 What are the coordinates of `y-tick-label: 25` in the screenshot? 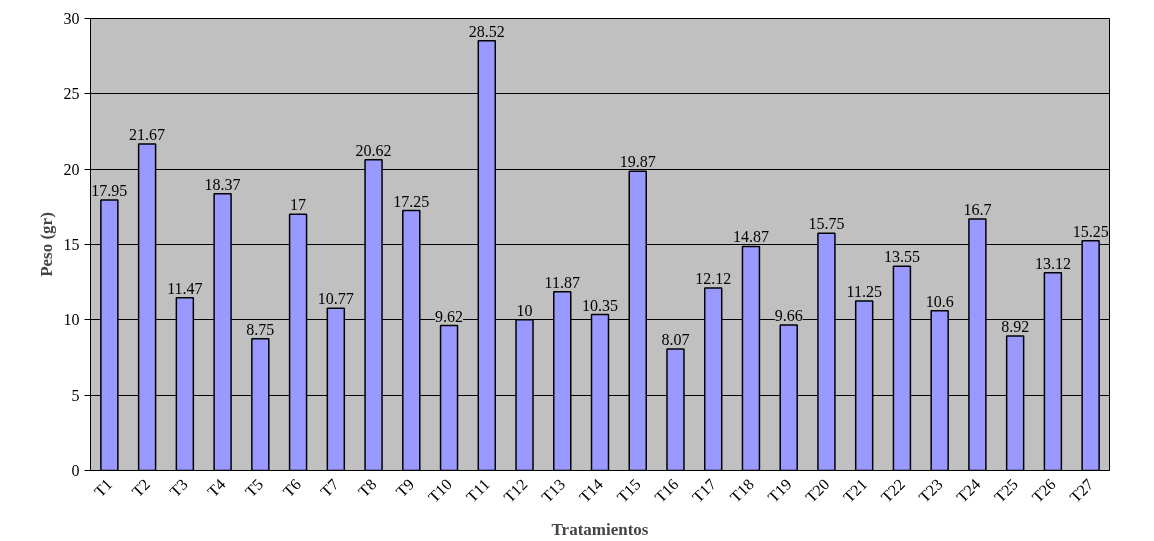 It's located at (71, 94).